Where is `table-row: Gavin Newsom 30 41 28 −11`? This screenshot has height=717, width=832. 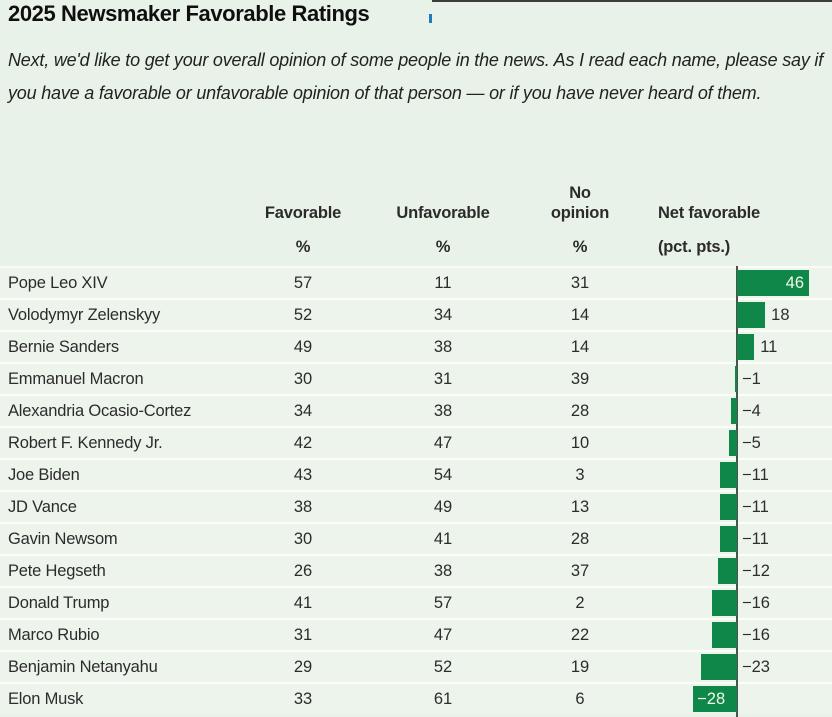
table-row: Gavin Newsom 30 41 28 −11 is located at coordinates (416, 538).